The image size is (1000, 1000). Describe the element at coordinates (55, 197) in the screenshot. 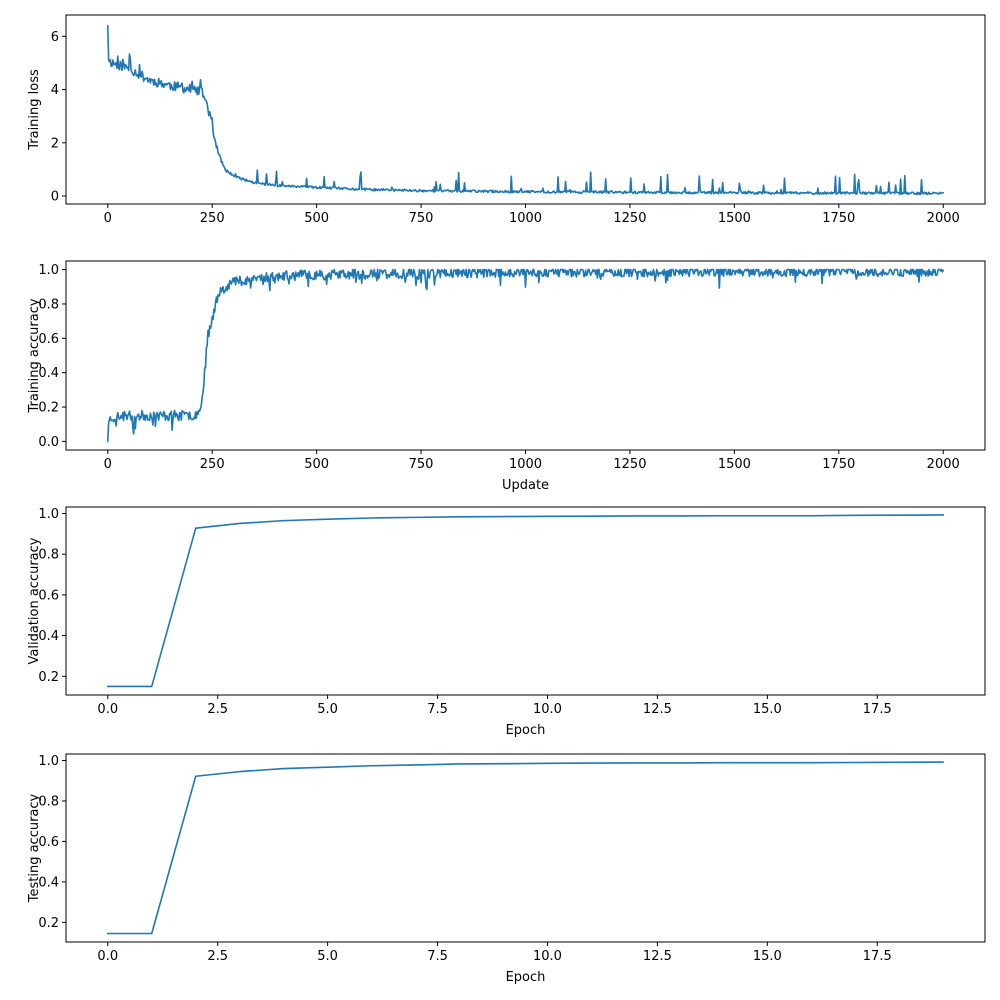

I see `y-tick-label: 0` at that location.